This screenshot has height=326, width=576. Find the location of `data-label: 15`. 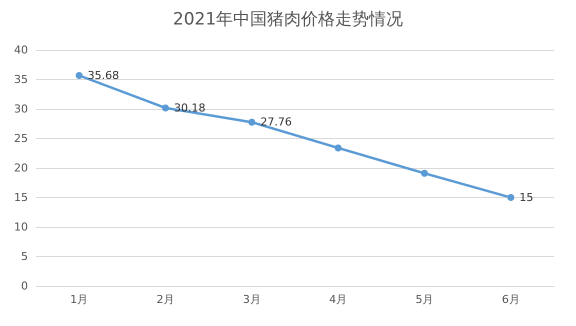

data-label: 15 is located at coordinates (526, 197).